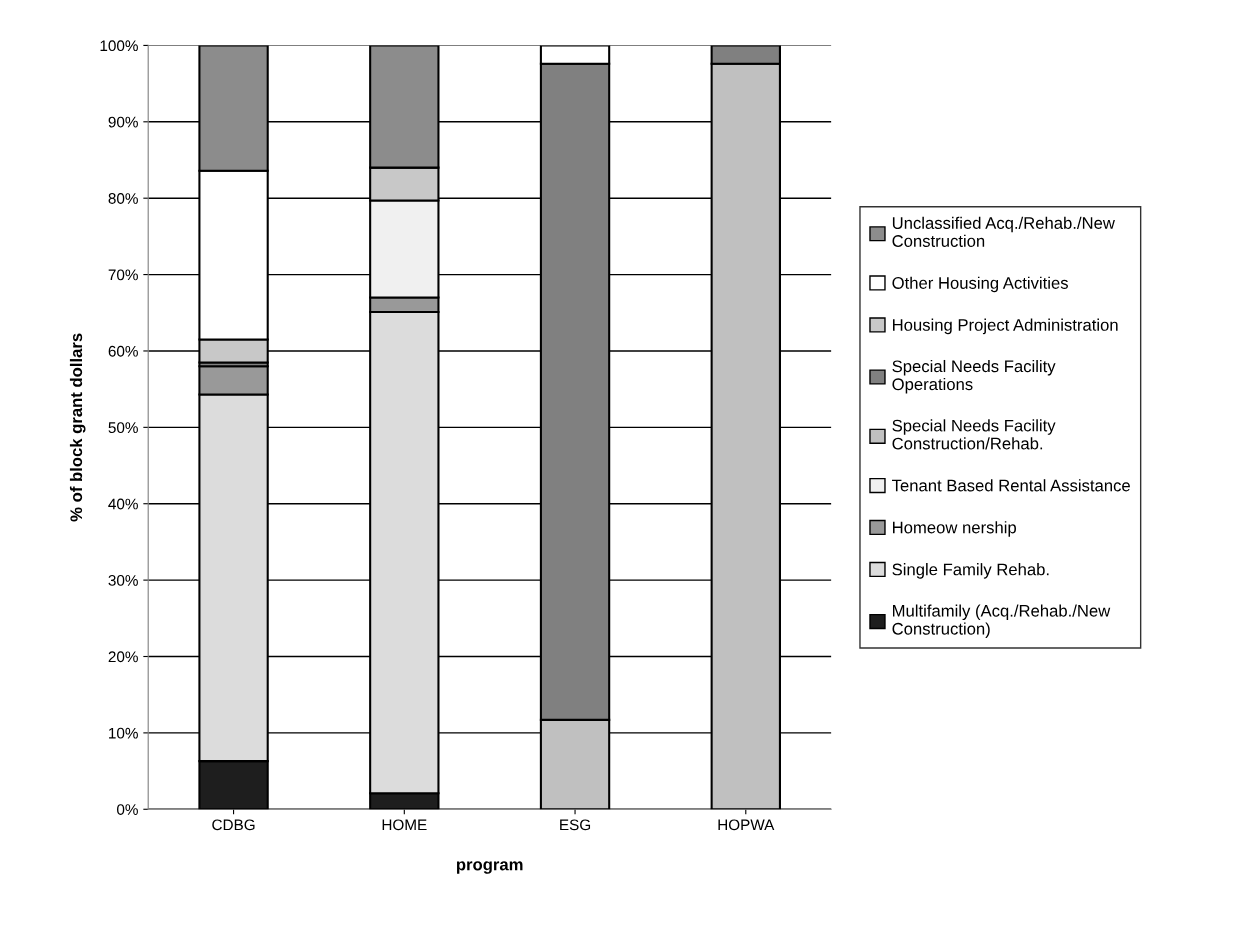 The width and height of the screenshot is (1235, 927). I want to click on legend-label: Single Family Rehab., so click(970, 571).